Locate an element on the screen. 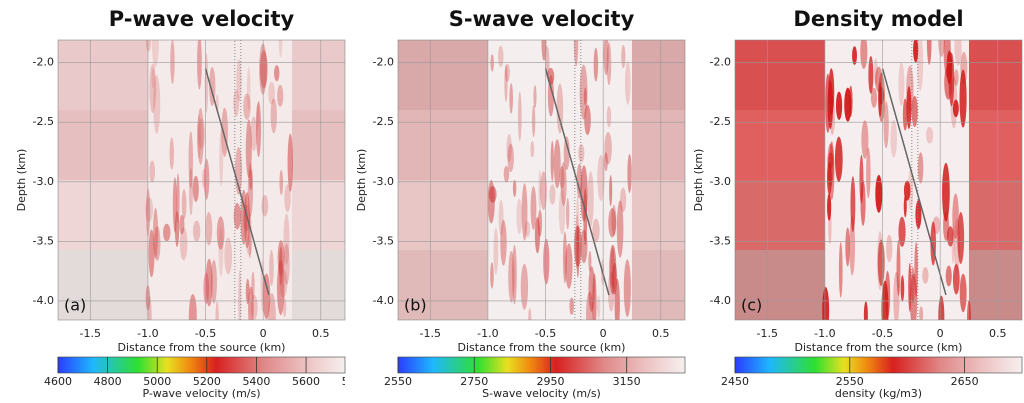  x-tick-label: -0.5 is located at coordinates (545, 333).